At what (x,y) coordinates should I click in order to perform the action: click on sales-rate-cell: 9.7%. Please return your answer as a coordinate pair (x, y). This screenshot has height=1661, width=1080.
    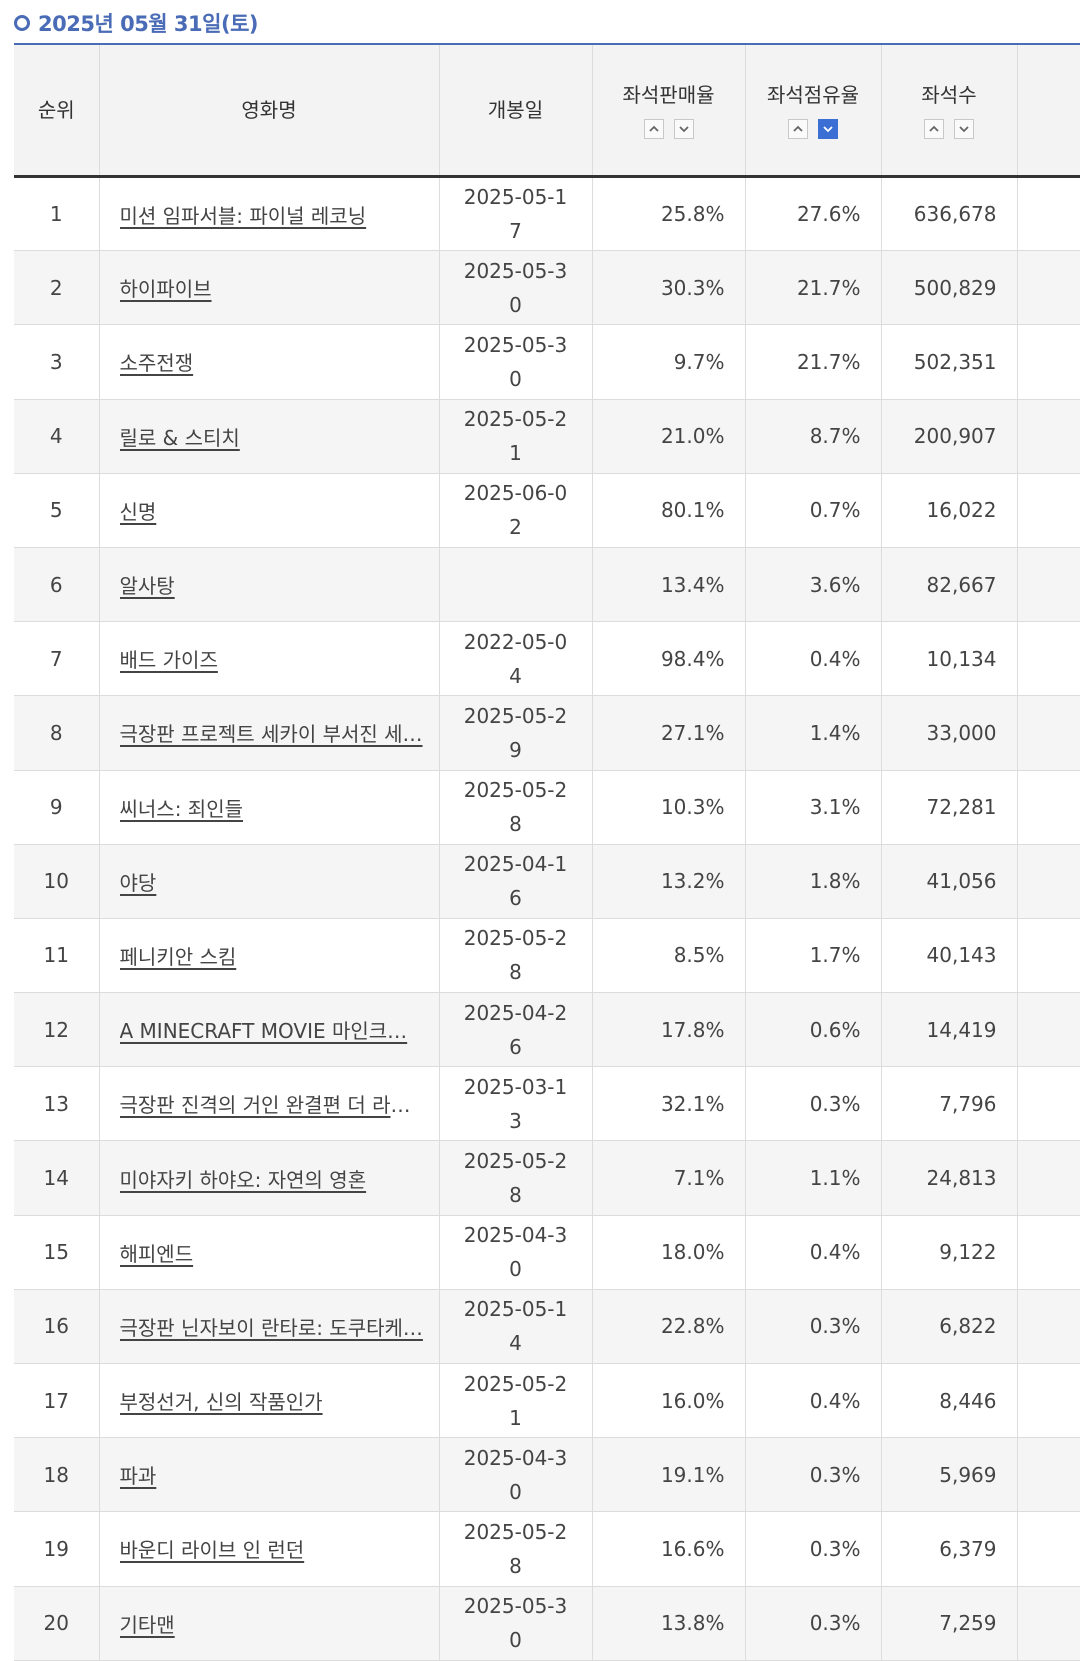
    Looking at the image, I should click on (669, 362).